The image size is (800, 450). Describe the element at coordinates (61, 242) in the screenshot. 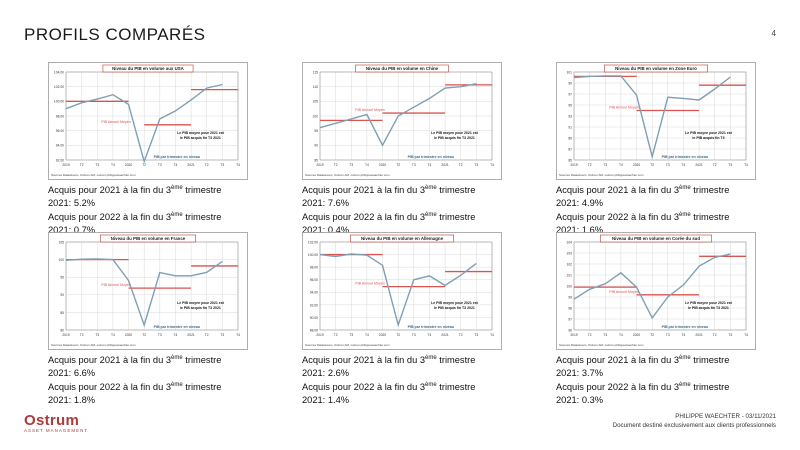

I see `y-tick-label: 105` at that location.